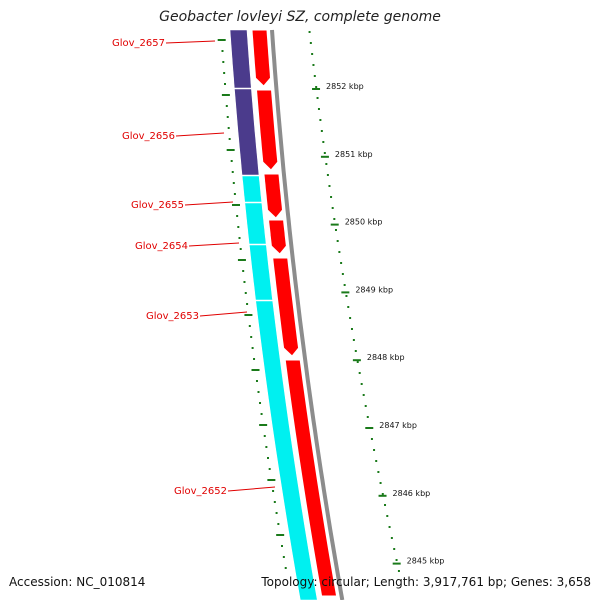 The height and width of the screenshot is (600, 600). I want to click on tick-label: 2851 kbp, so click(354, 154).